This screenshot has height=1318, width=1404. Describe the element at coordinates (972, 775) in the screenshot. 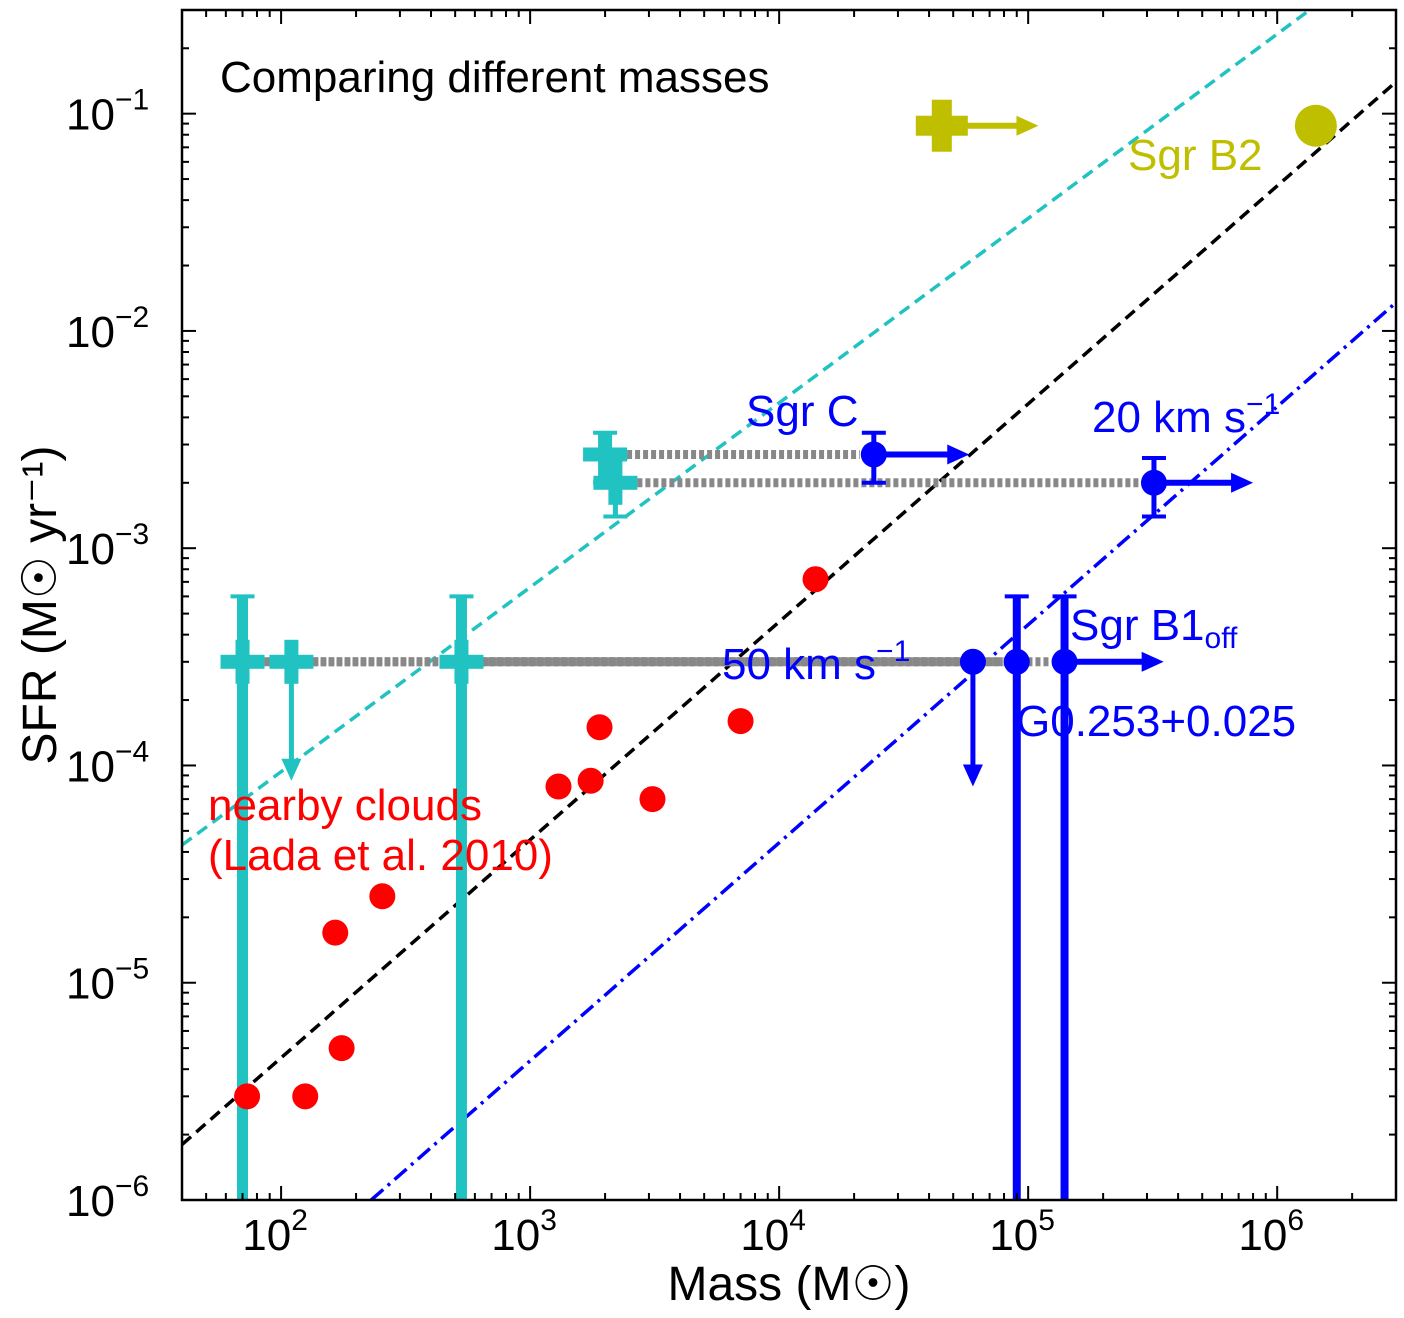

I see `cmz-upper-limit-arrow-2-head` at that location.